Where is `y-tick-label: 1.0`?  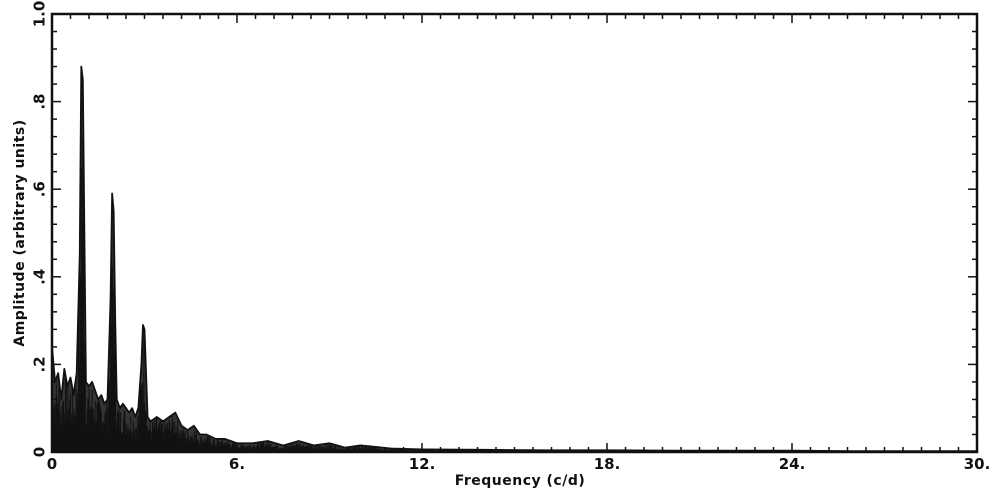 y-tick-label: 1.0 is located at coordinates (40, 14).